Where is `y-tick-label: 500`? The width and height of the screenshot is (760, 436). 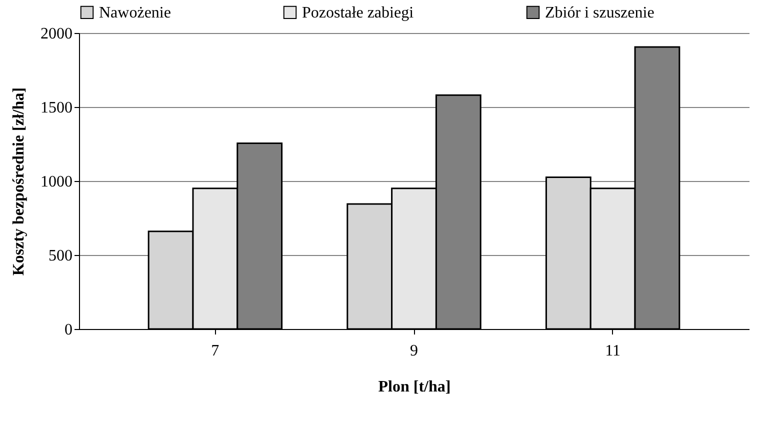 y-tick-label: 500 is located at coordinates (60, 256).